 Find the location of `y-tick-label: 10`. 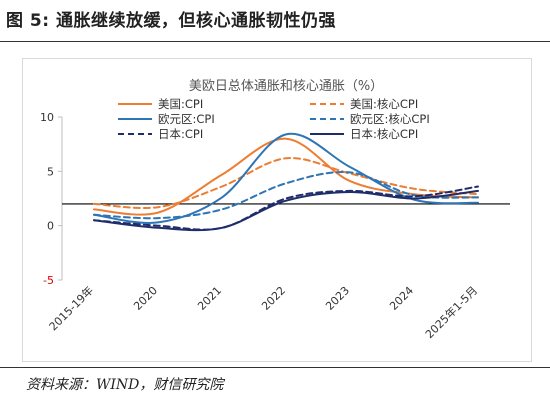

y-tick-label: 10 is located at coordinates (47, 117).